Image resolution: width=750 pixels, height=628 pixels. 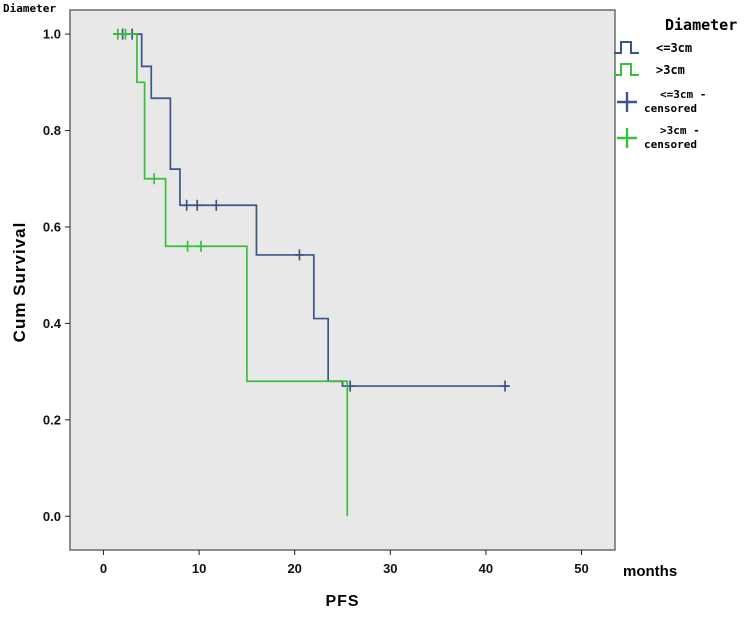 I want to click on legend-label: <=3cm, so click(x=674, y=48).